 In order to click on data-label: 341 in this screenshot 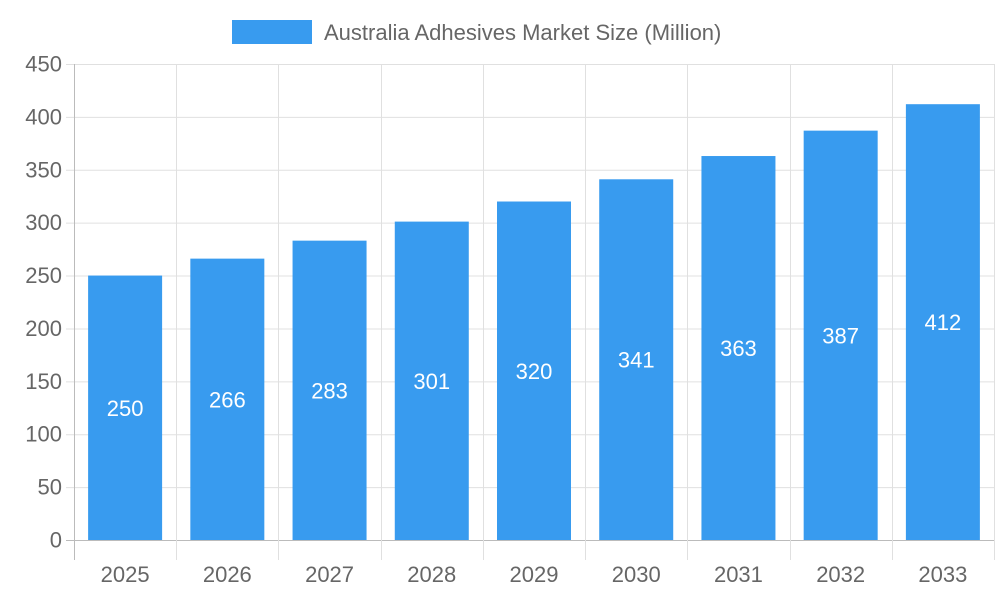, I will do `click(636, 360)`.